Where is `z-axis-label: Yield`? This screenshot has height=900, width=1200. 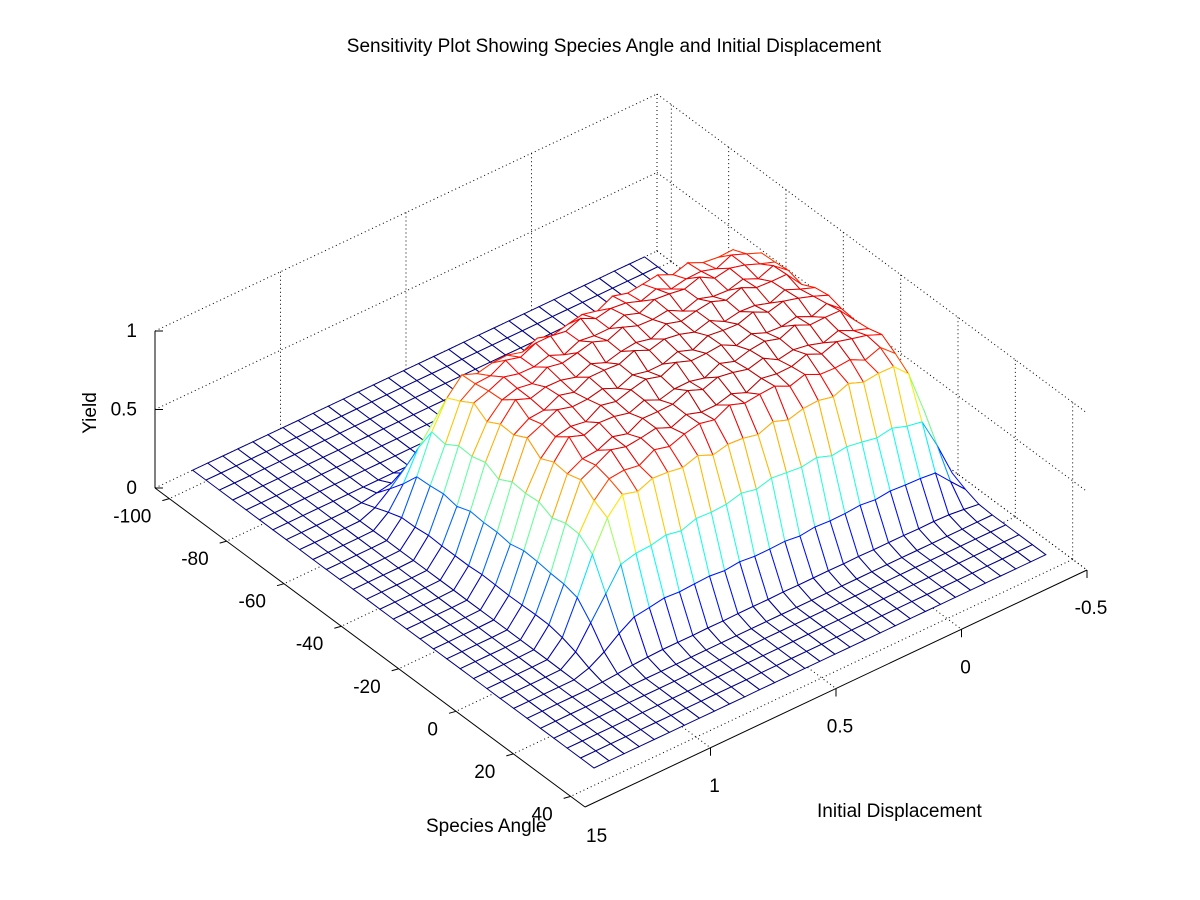 z-axis-label: Yield is located at coordinates (90, 413).